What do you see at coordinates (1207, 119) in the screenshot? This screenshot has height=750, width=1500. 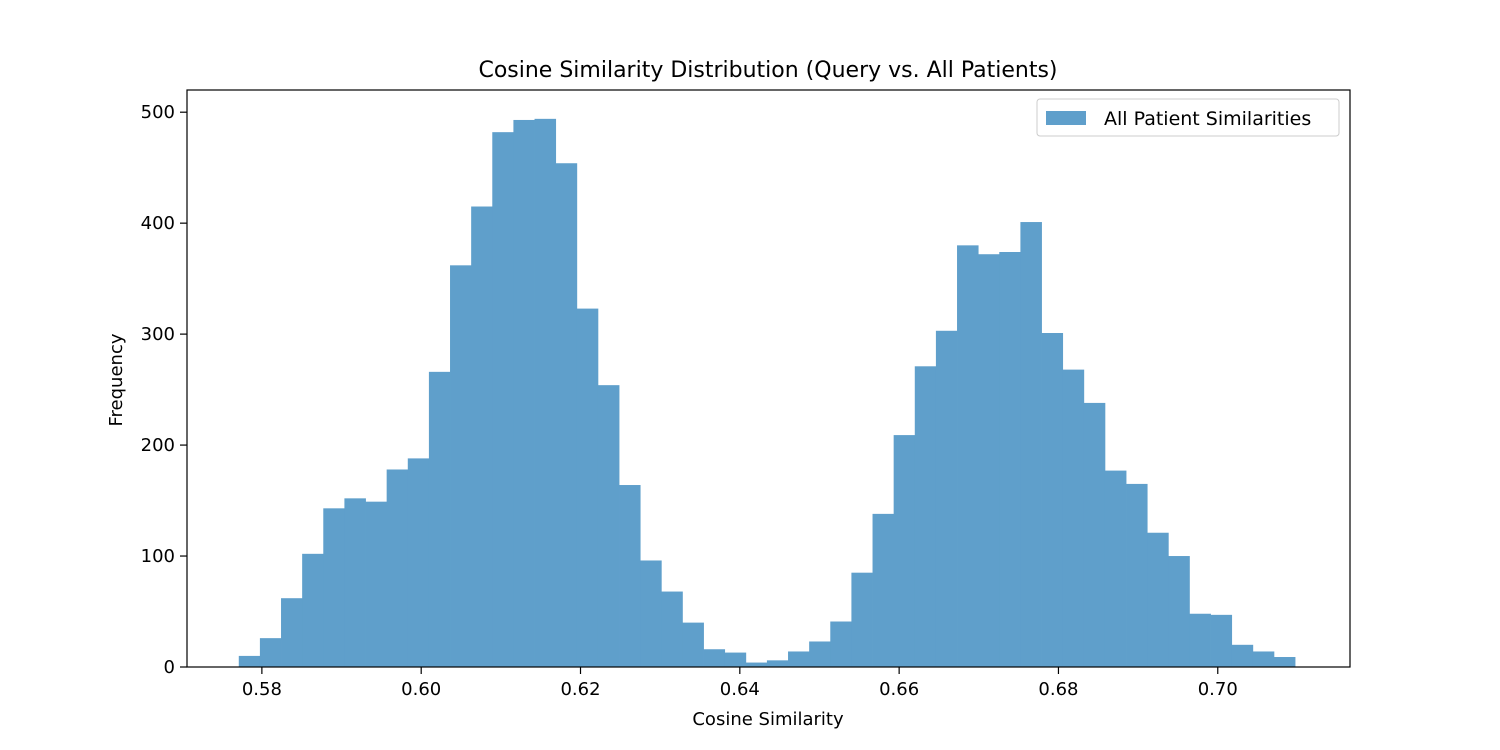 I see `legend-label: All Patient Similarities` at bounding box center [1207, 119].